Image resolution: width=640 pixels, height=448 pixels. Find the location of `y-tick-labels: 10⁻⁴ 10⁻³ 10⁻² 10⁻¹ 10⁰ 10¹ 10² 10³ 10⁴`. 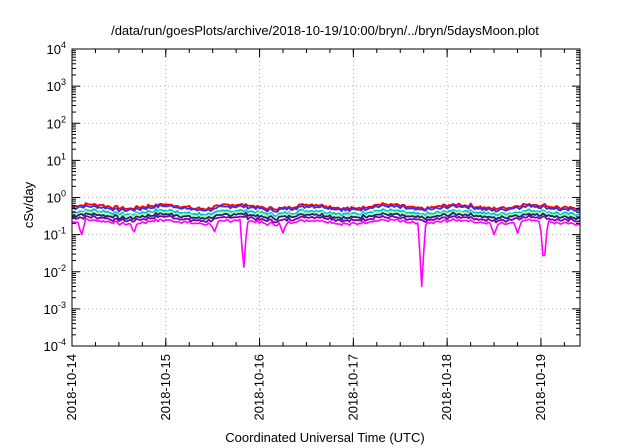

y-tick-labels: 10⁻⁴ 10⁻³ 10⁻² 10⁻¹ 10⁰ 10¹ 10² 10³ 10⁴ is located at coordinates (55, 197).